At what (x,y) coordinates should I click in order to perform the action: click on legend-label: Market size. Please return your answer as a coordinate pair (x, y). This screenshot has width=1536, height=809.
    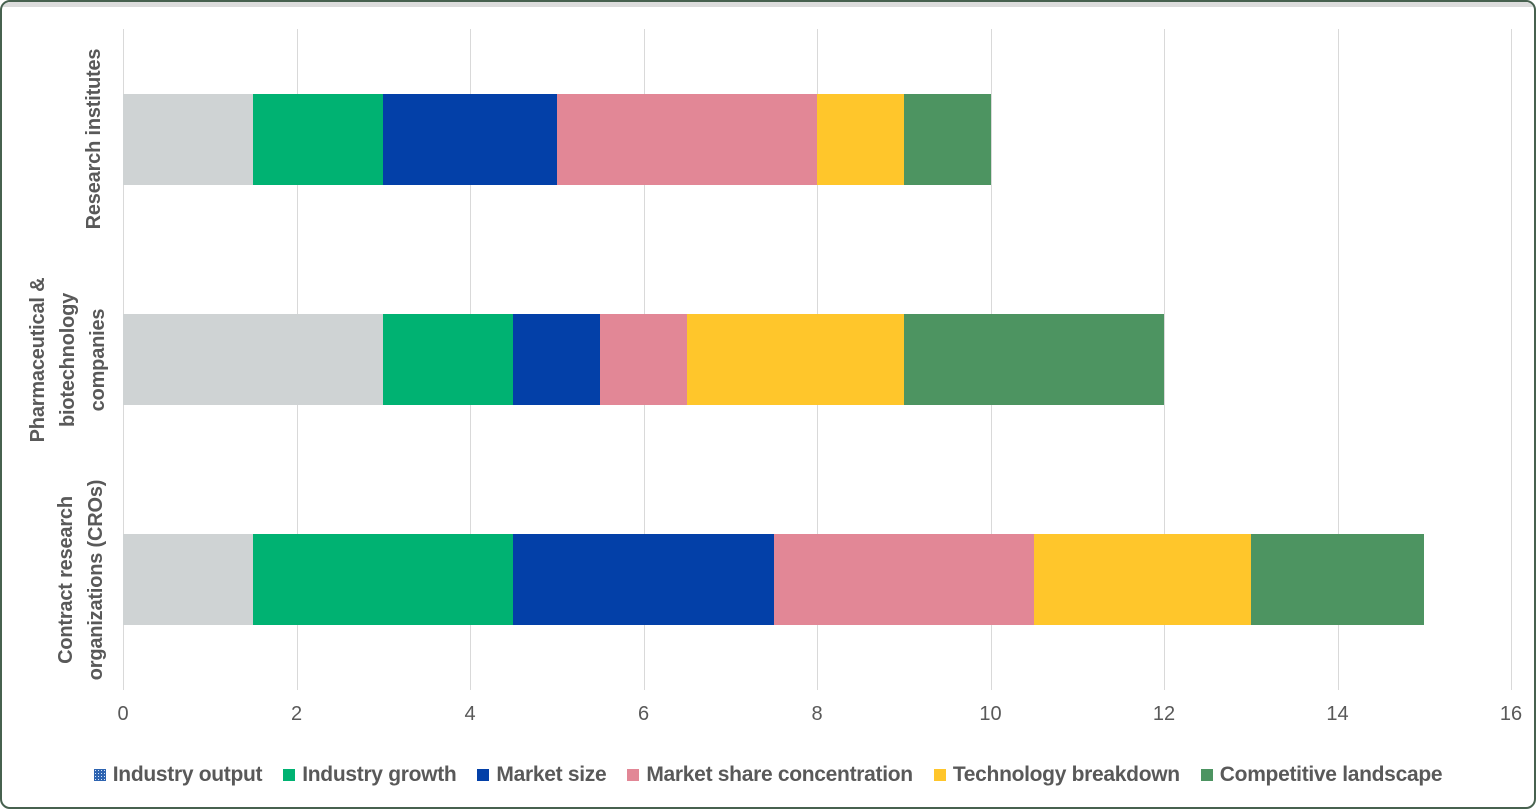
    Looking at the image, I should click on (551, 774).